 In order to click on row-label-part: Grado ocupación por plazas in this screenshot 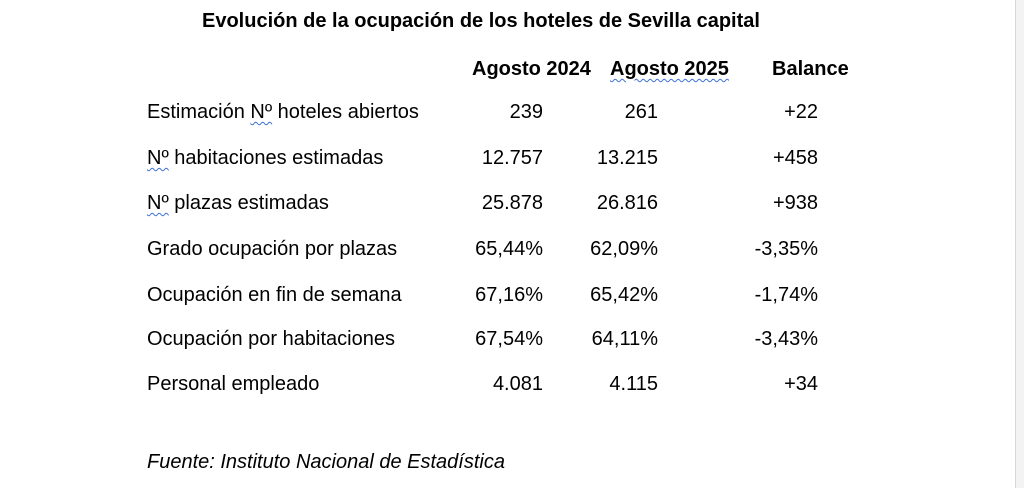, I will do `click(272, 249)`.